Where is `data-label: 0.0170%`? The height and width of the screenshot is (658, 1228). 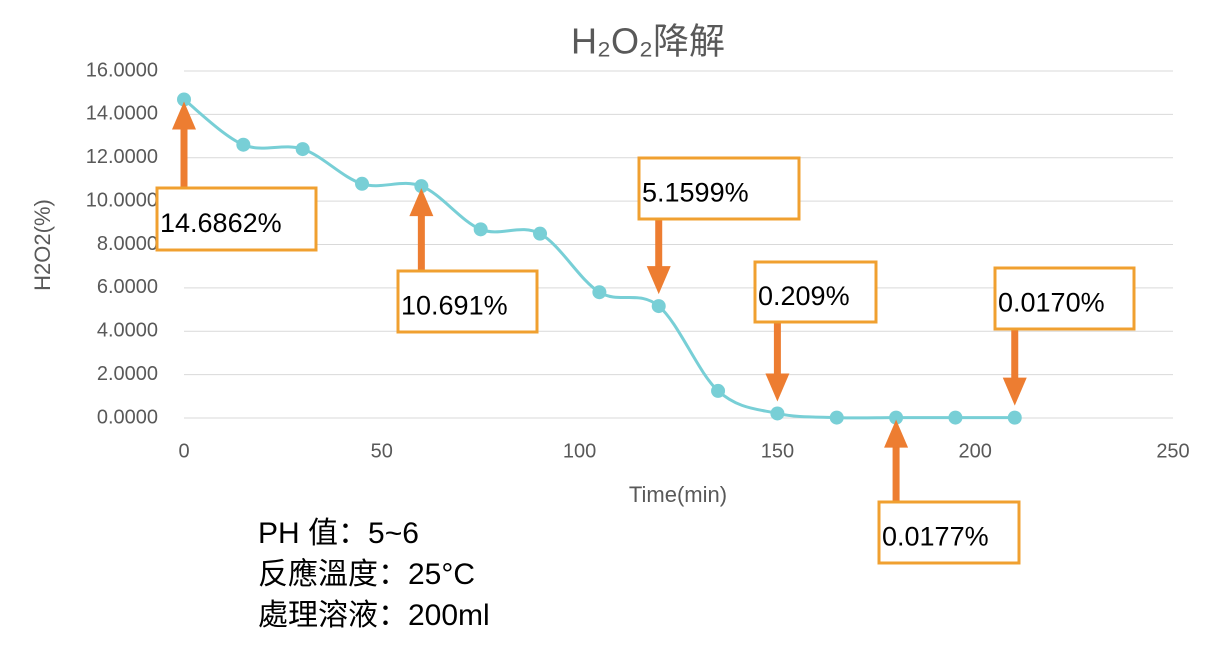 data-label: 0.0170% is located at coordinates (1051, 303).